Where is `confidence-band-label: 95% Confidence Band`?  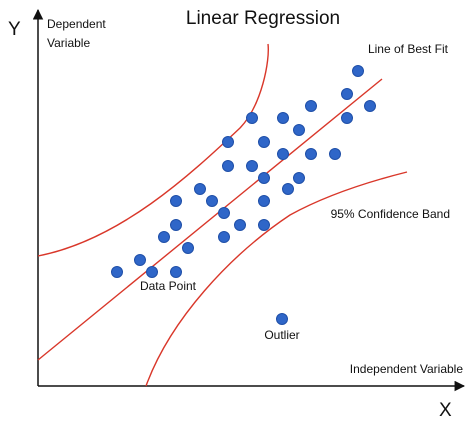 confidence-band-label: 95% Confidence Band is located at coordinates (390, 214).